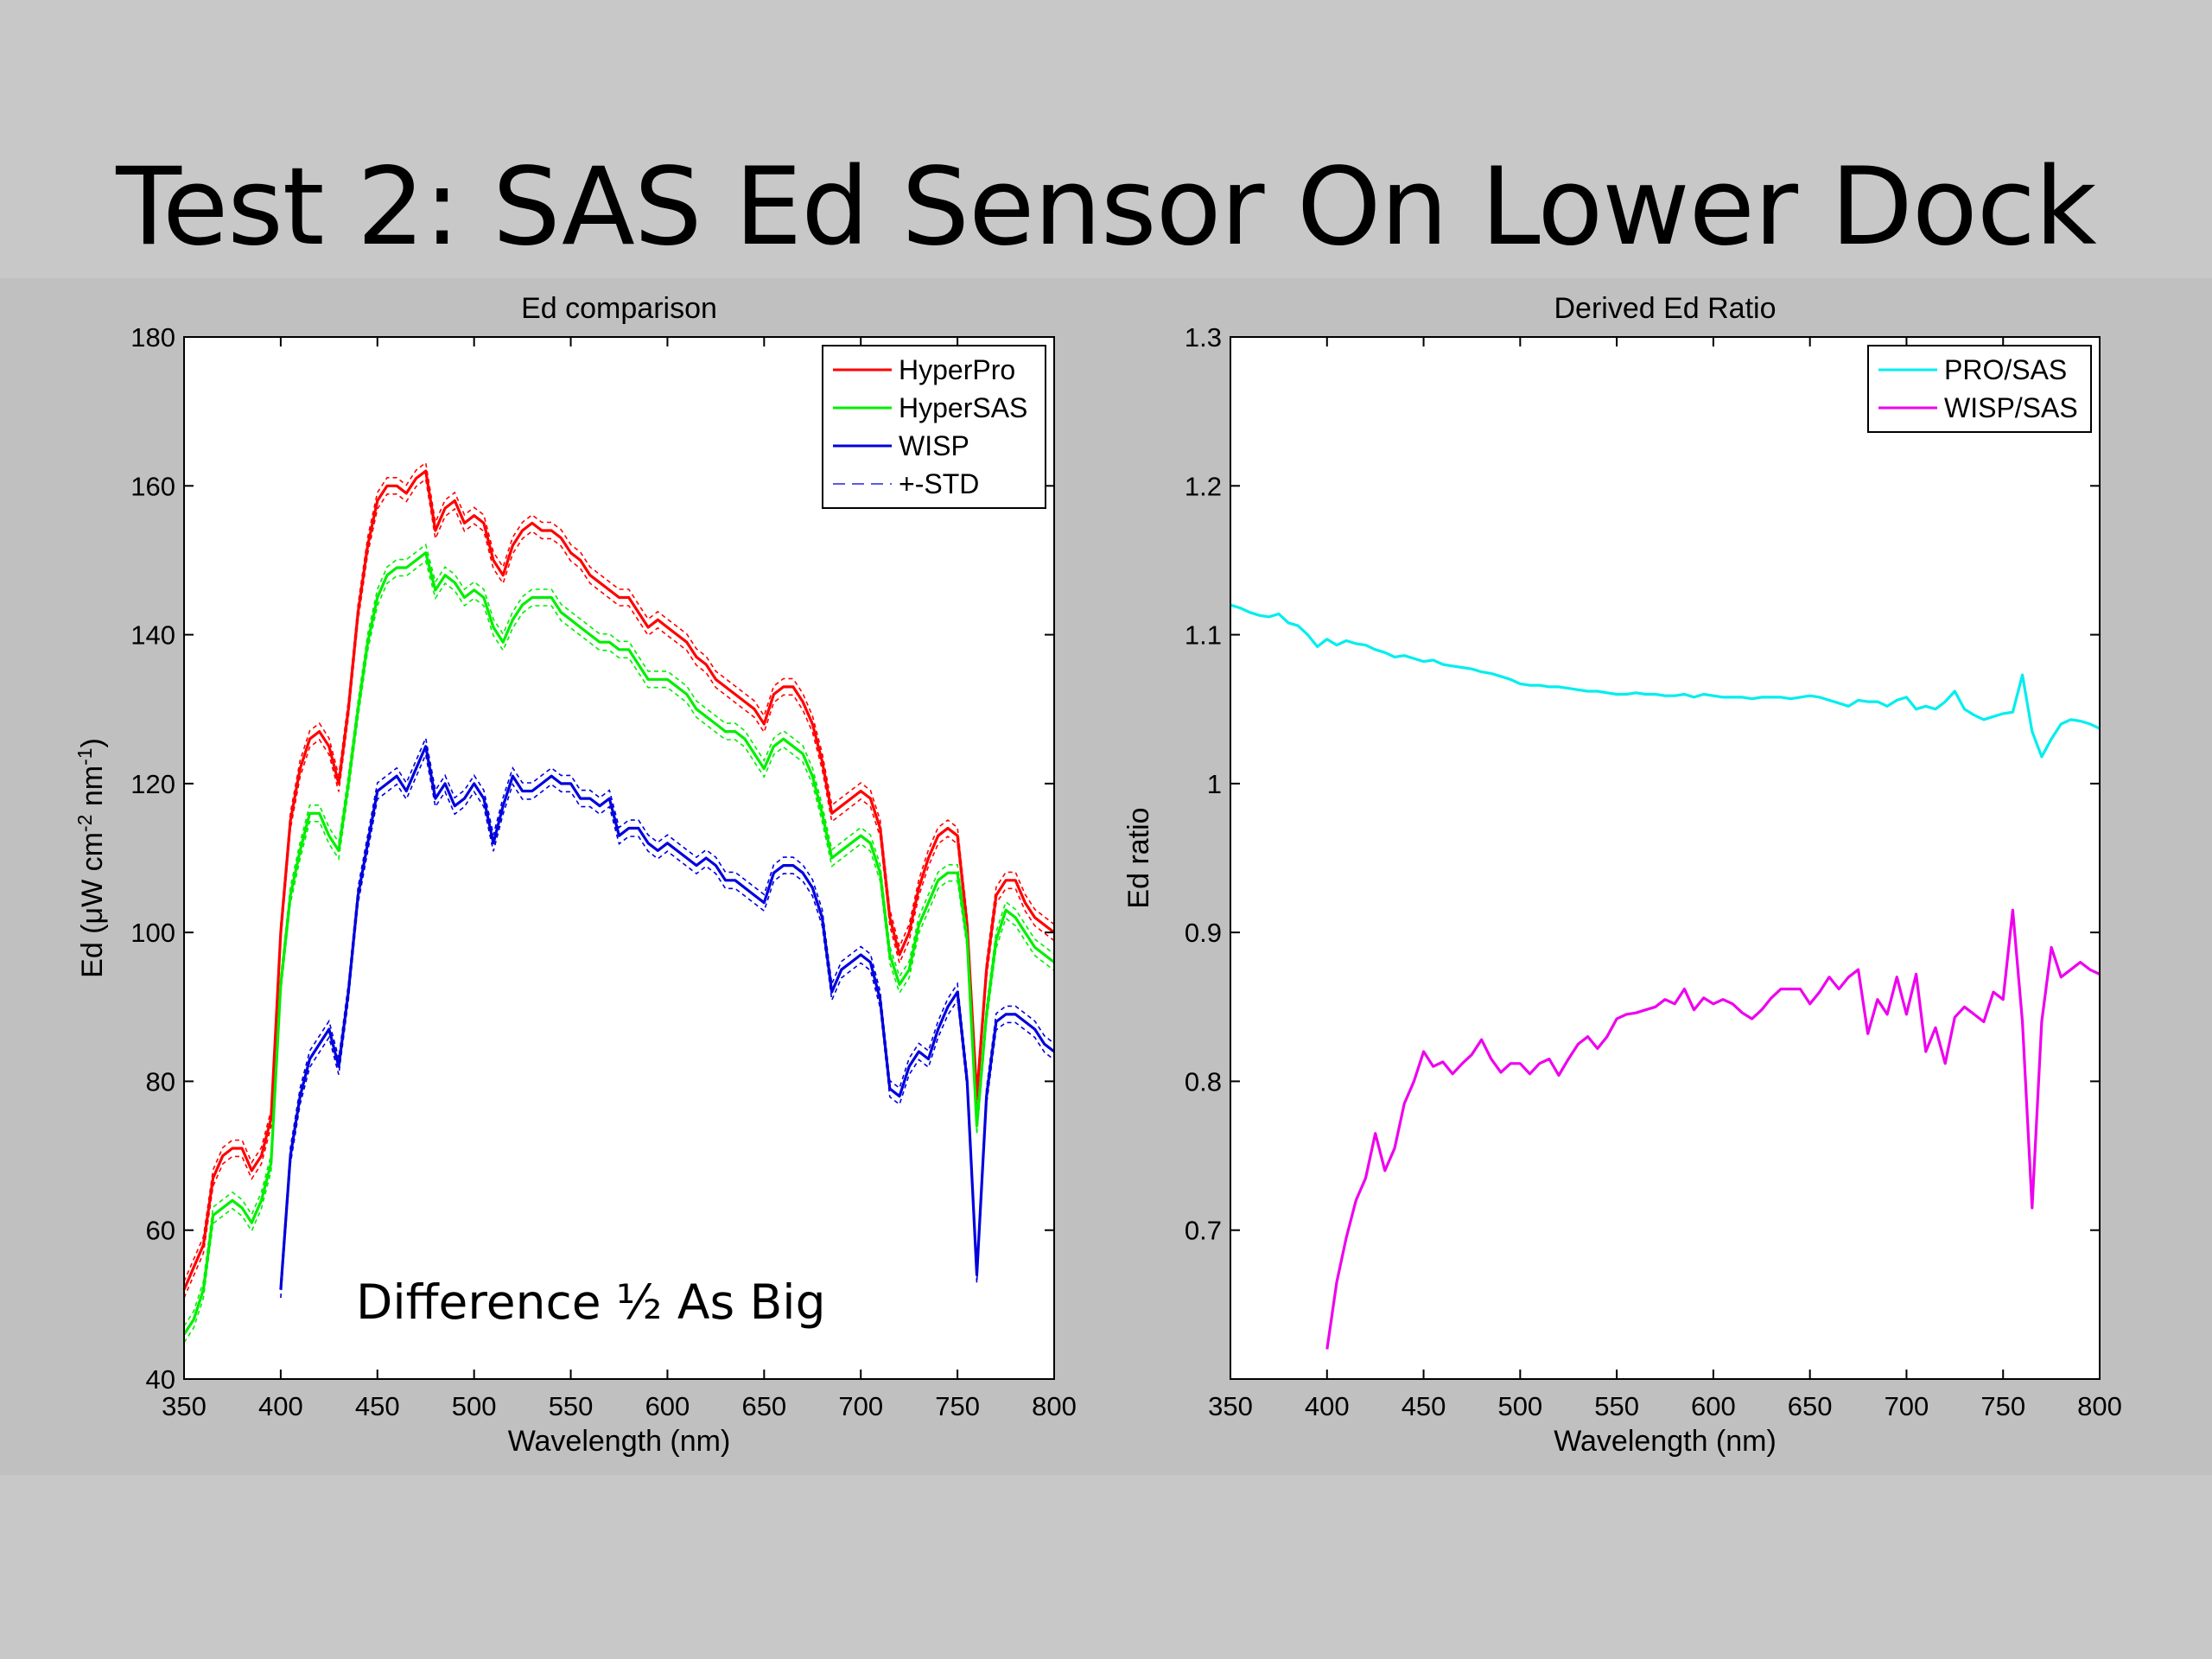 The image size is (2212, 1659). Describe the element at coordinates (92, 951) in the screenshot. I see `y-axis-label-part: Ed (` at that location.